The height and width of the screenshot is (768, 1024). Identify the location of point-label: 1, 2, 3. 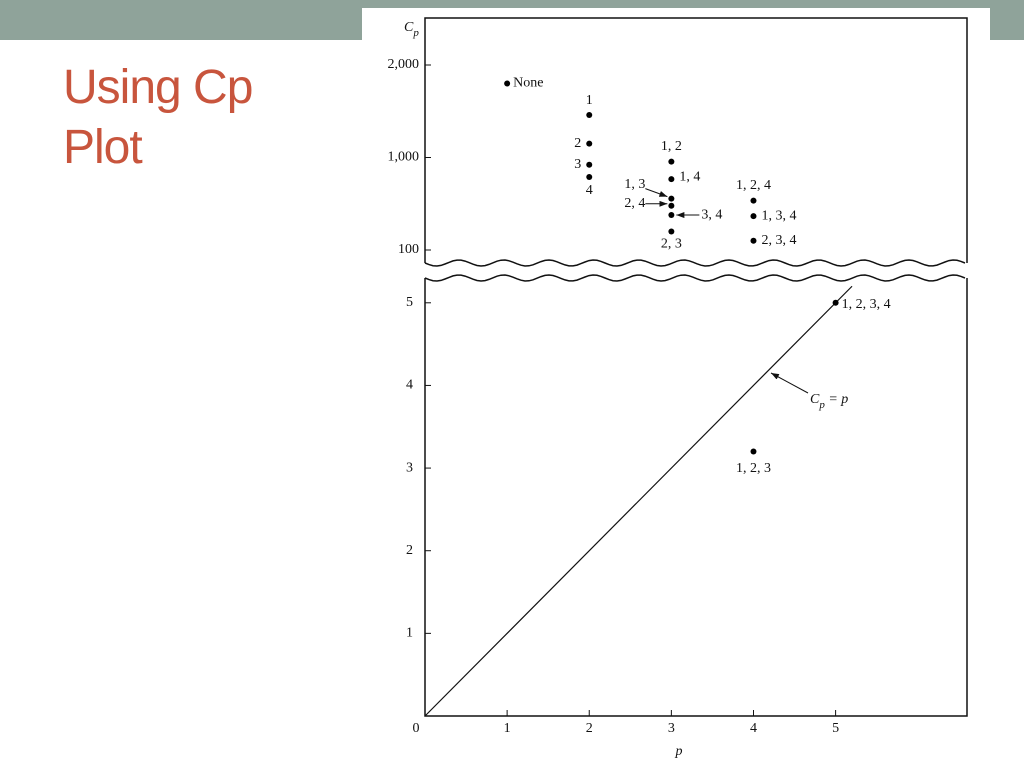
(753, 468).